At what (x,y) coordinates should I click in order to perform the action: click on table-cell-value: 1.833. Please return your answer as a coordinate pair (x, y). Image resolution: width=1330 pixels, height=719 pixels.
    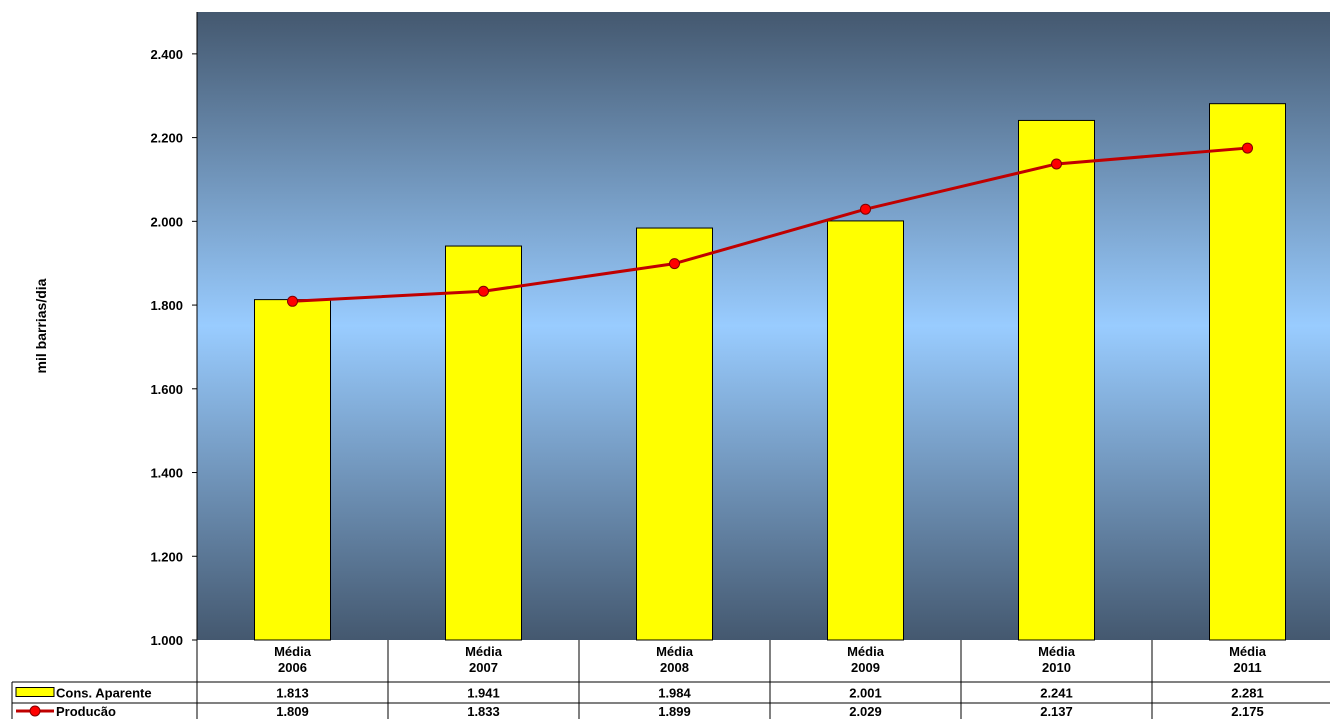
    Looking at the image, I should click on (483, 711).